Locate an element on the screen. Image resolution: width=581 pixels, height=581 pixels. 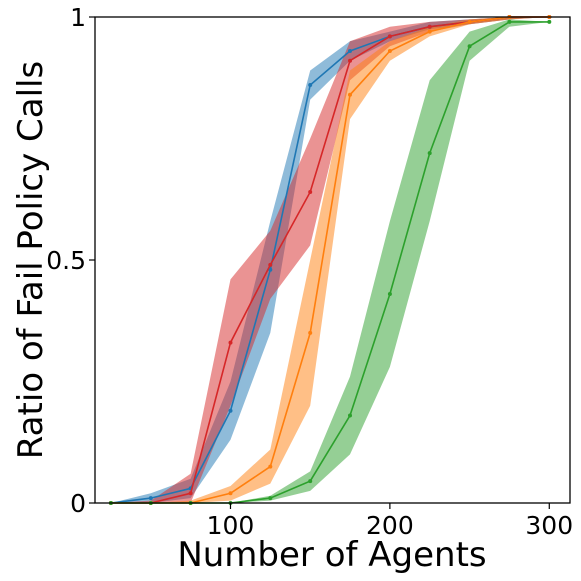
y-tick-label: 0 is located at coordinates (78, 503).